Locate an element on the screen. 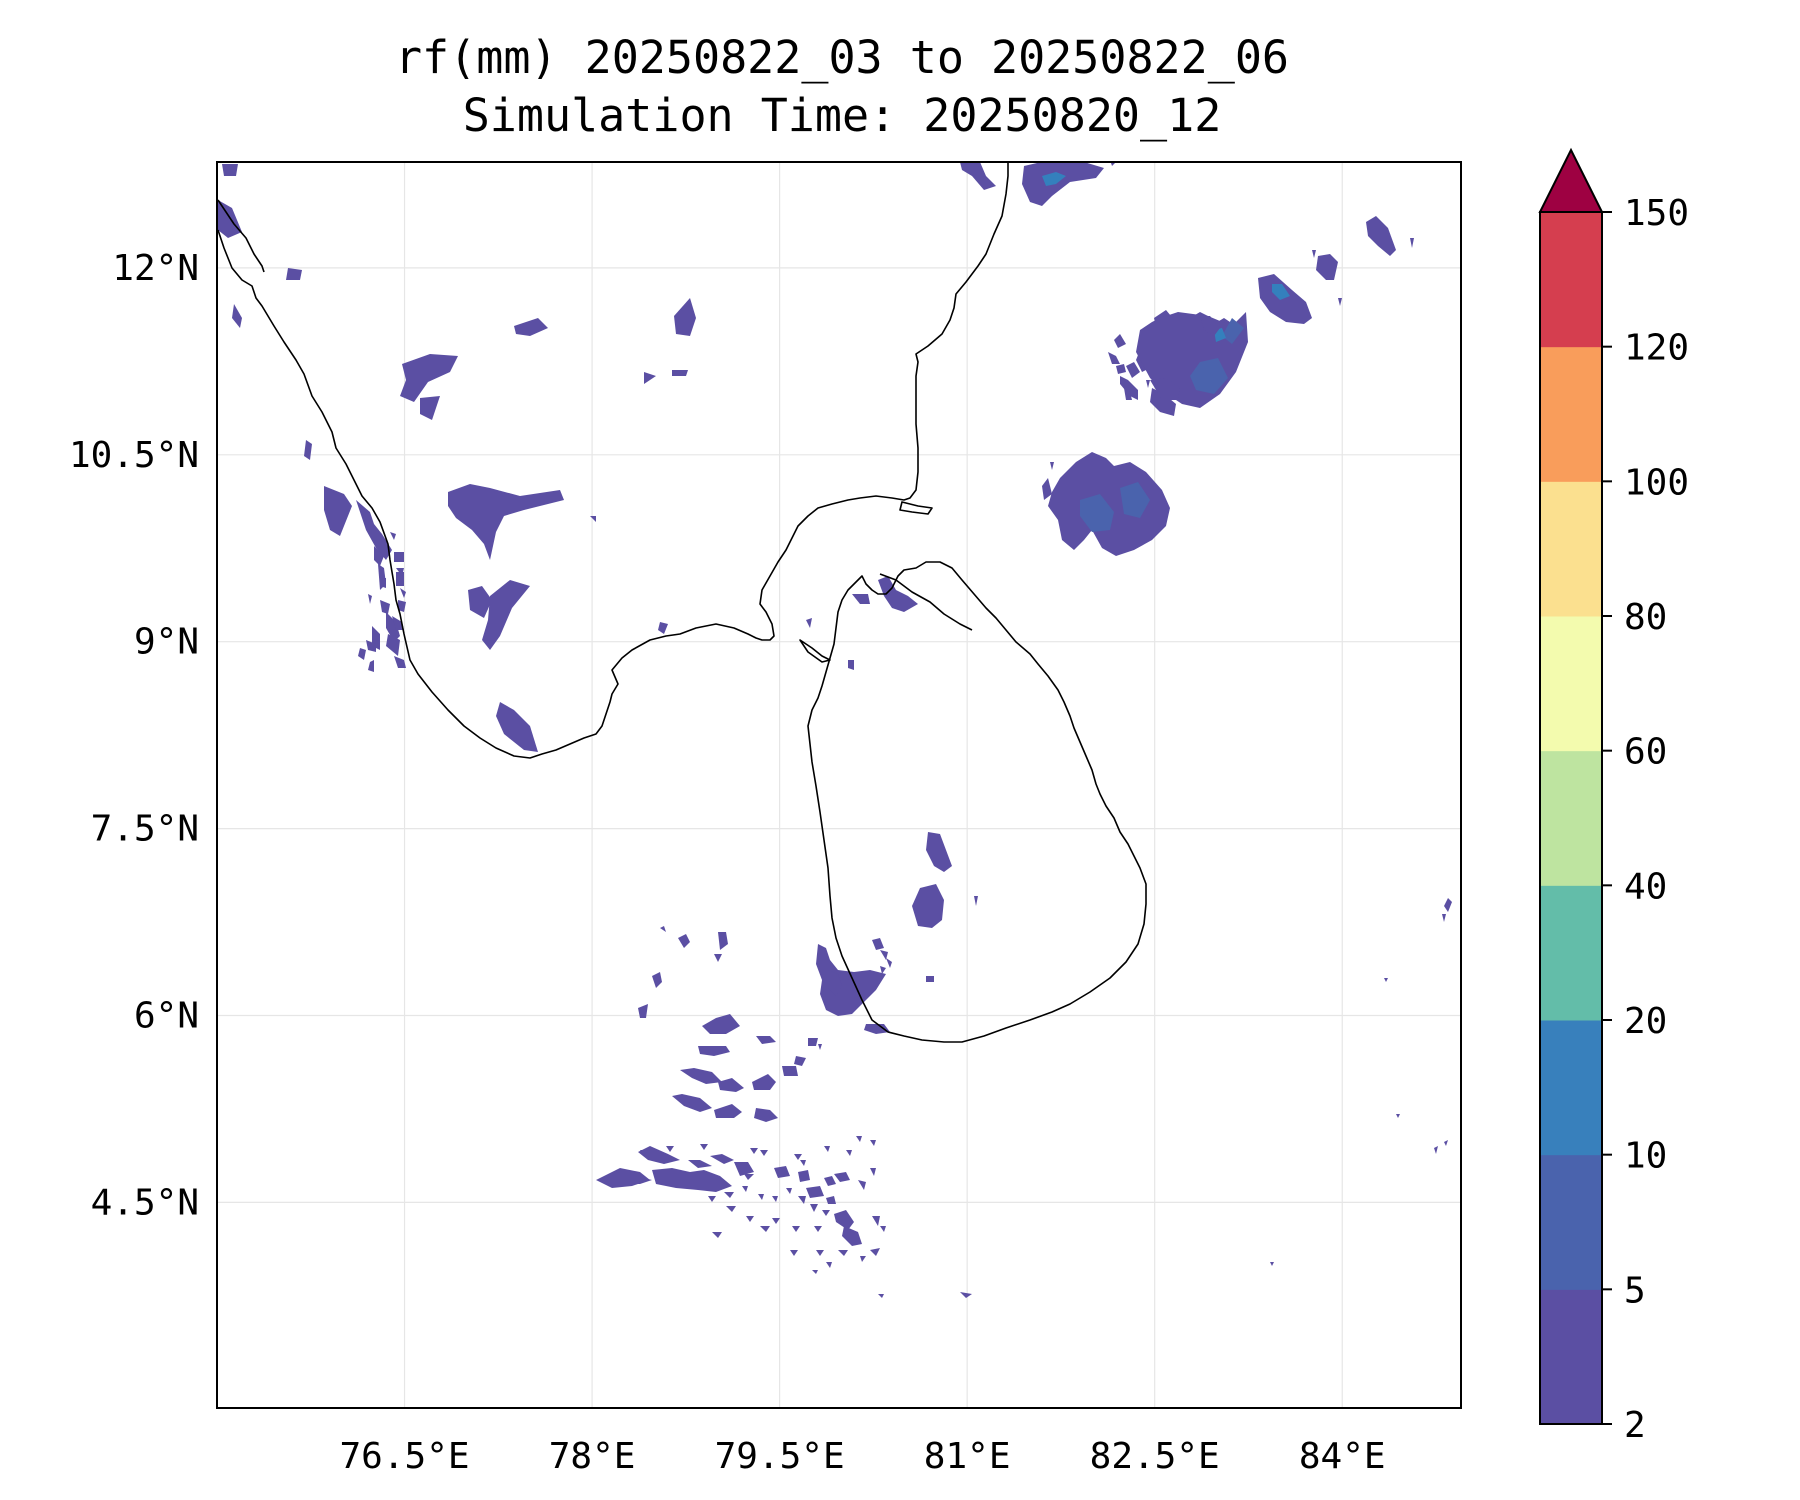 The image size is (1800, 1500). rain-south-ocean is located at coordinates (784, 1112).